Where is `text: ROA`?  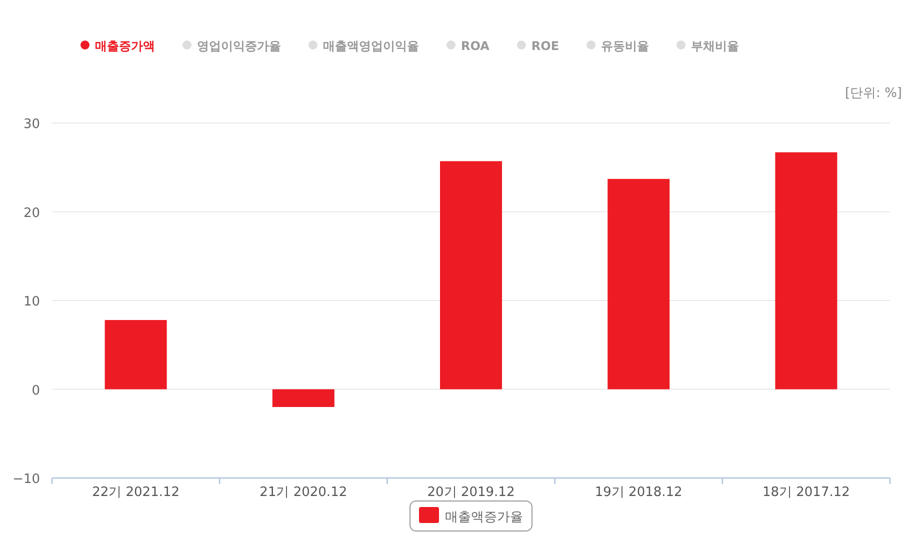
text: ROA is located at coordinates (475, 46).